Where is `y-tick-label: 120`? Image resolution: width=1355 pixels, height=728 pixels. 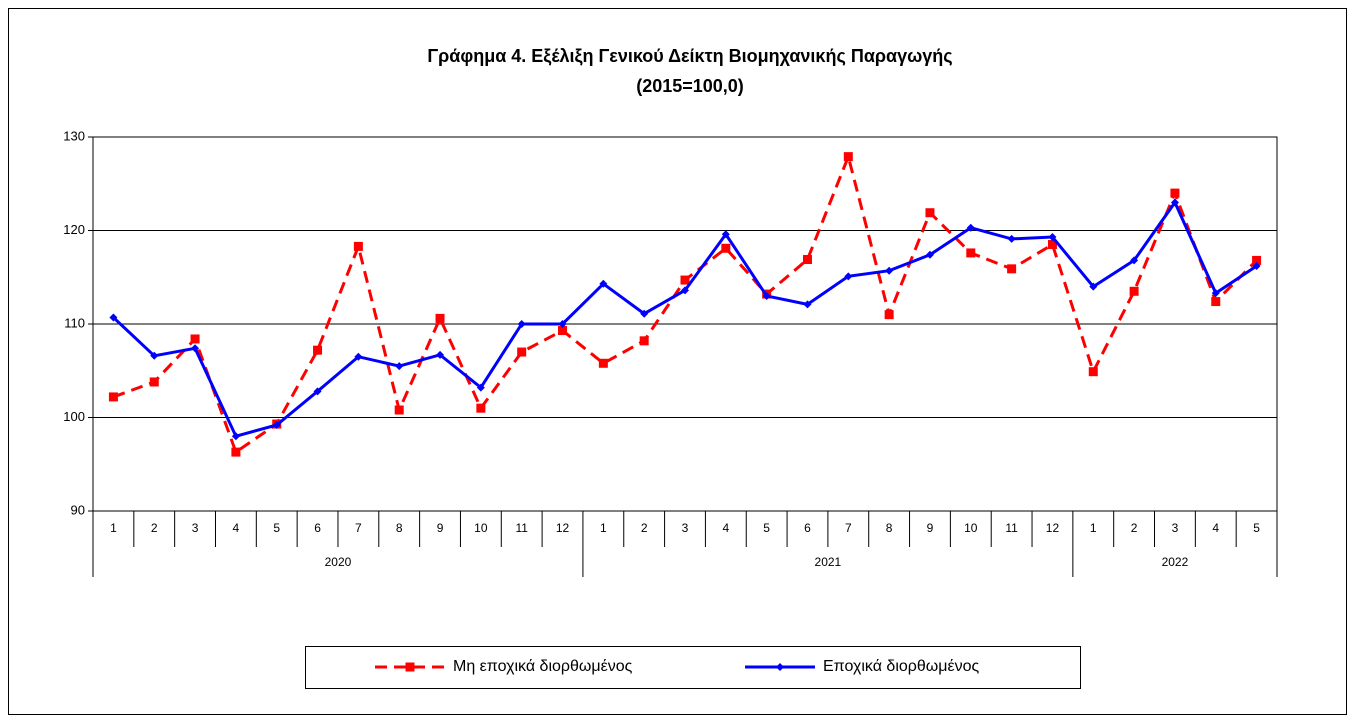
y-tick-label: 120 is located at coordinates (74, 229).